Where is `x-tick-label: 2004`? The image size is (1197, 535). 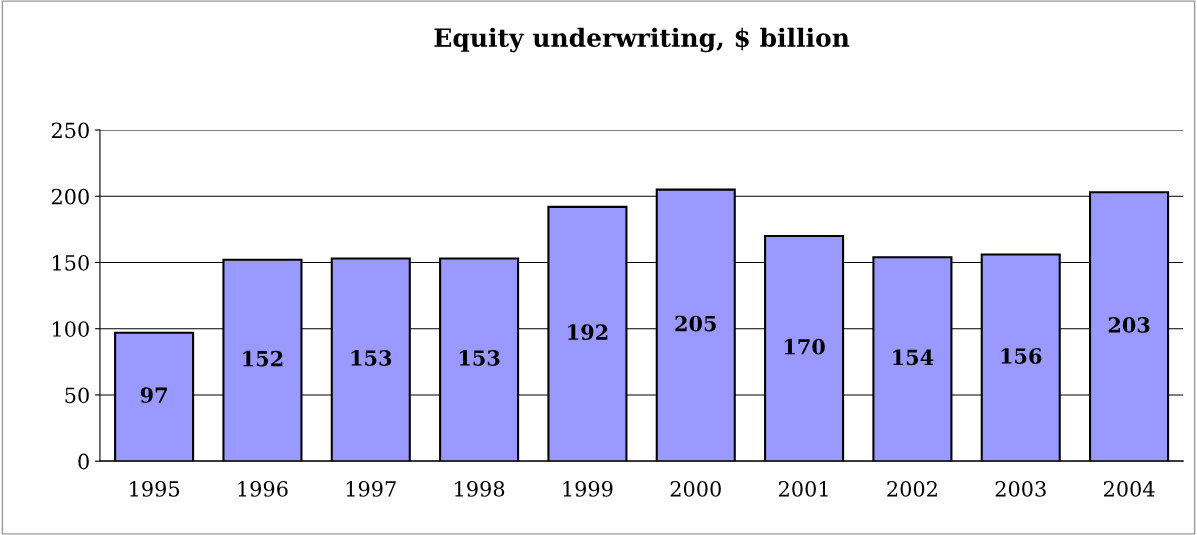 x-tick-label: 2004 is located at coordinates (1129, 488).